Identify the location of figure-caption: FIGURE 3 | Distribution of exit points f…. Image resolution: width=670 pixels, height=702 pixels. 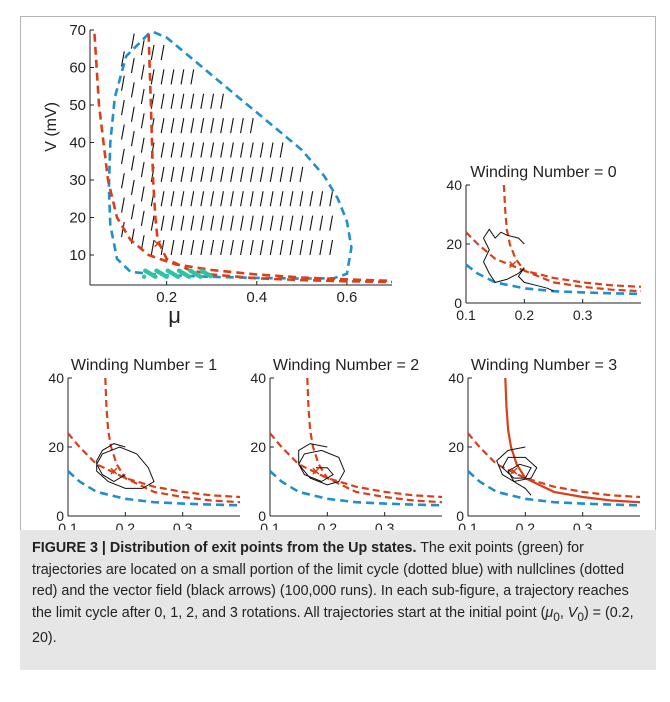
(338, 593).